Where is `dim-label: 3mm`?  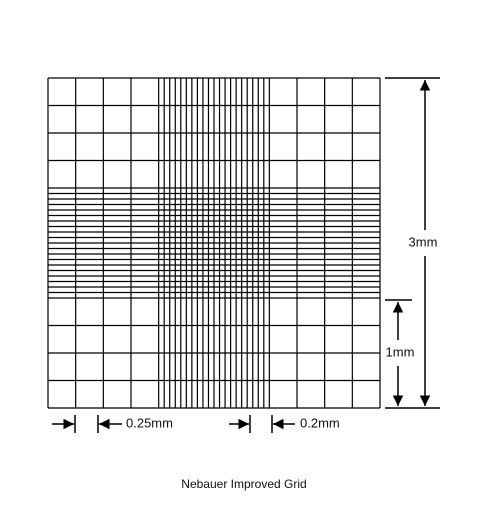
dim-label: 3mm is located at coordinates (423, 241).